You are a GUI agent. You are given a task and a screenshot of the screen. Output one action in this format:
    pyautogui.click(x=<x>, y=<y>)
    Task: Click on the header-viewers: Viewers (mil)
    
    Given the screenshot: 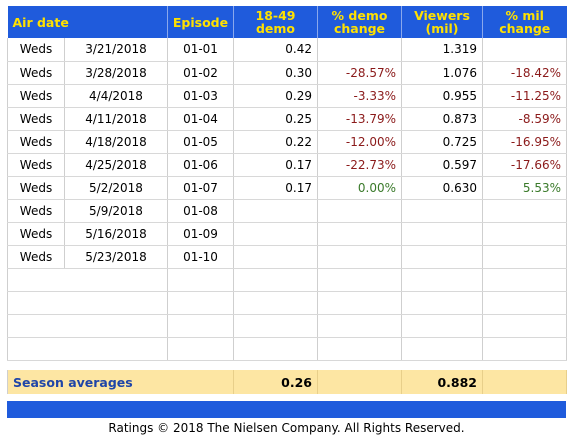 What is the action you would take?
    pyautogui.click(x=442, y=22)
    